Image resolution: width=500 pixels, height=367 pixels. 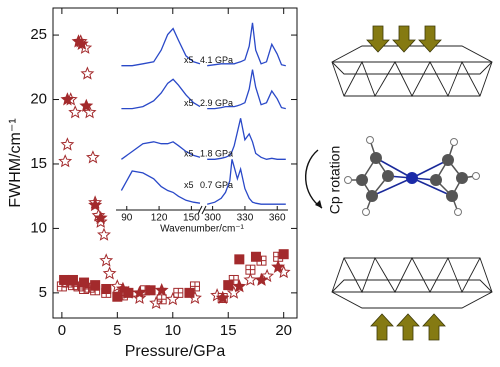 I want to click on series-label: 2.9 GPa, so click(x=216, y=103).